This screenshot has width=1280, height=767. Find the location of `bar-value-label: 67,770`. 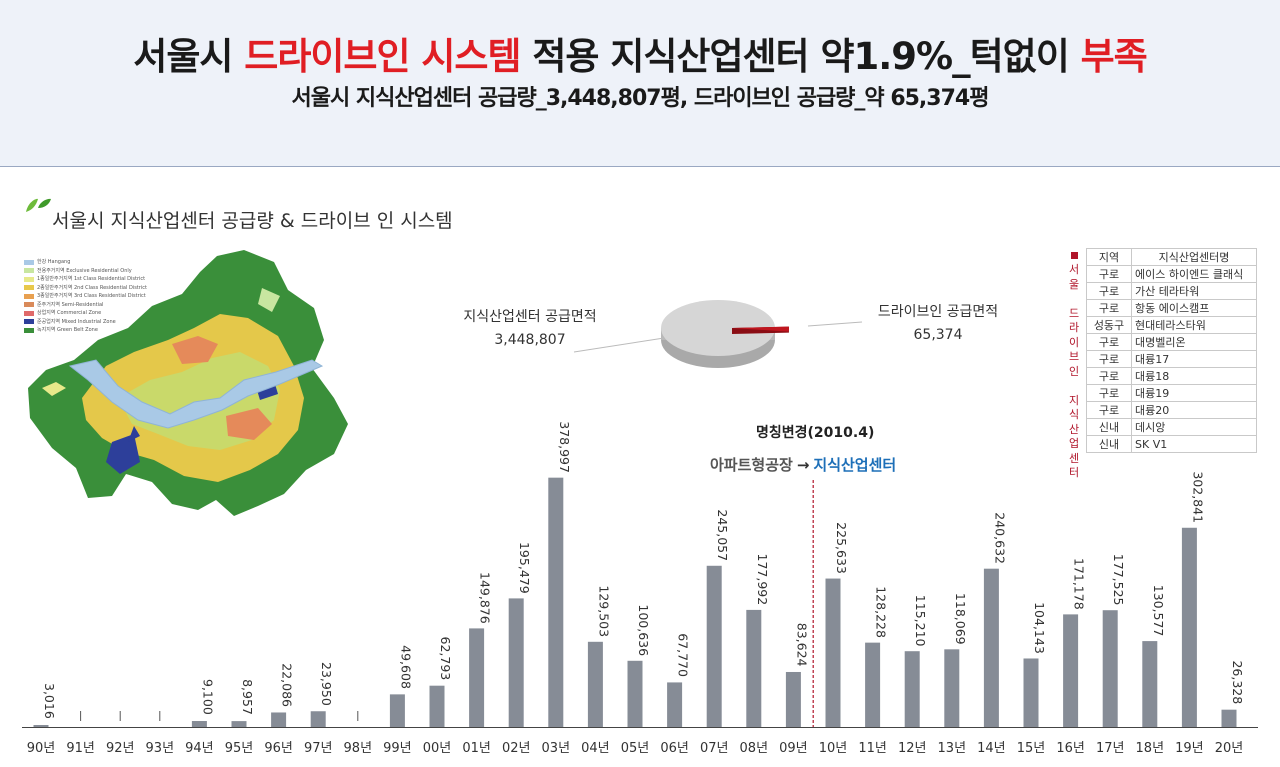

bar-value-label: 67,770 is located at coordinates (683, 655).